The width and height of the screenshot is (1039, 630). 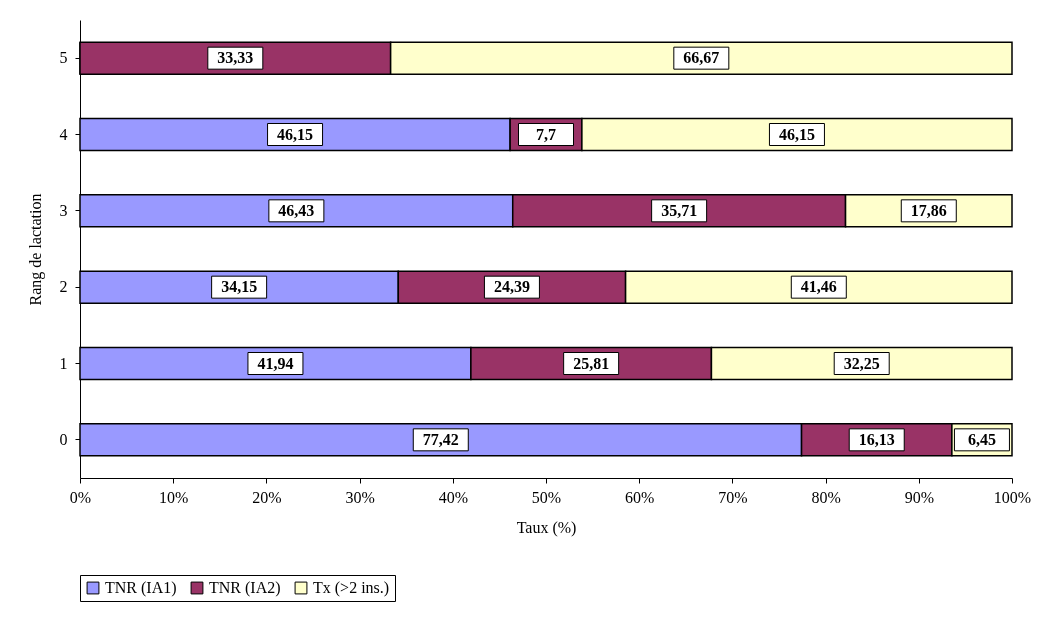 What do you see at coordinates (546, 527) in the screenshot?
I see `x-axis-title: Taux (%)` at bounding box center [546, 527].